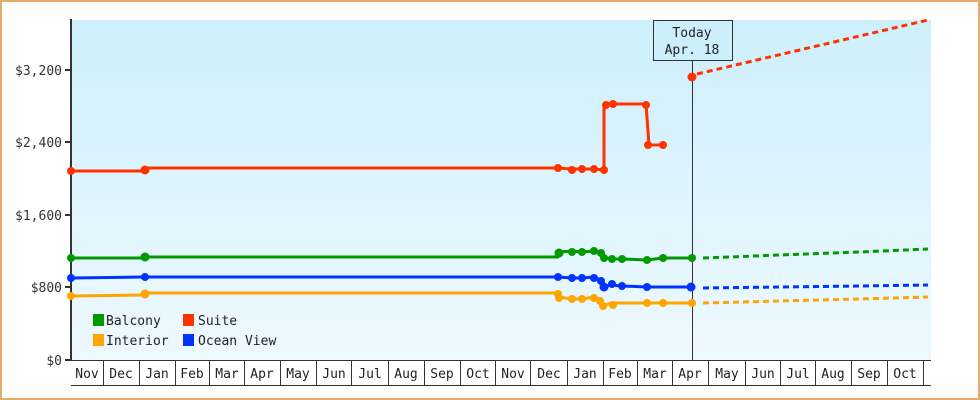 The image size is (980, 400). What do you see at coordinates (188, 340) in the screenshot?
I see `legend-swatch-ocean-view` at bounding box center [188, 340].